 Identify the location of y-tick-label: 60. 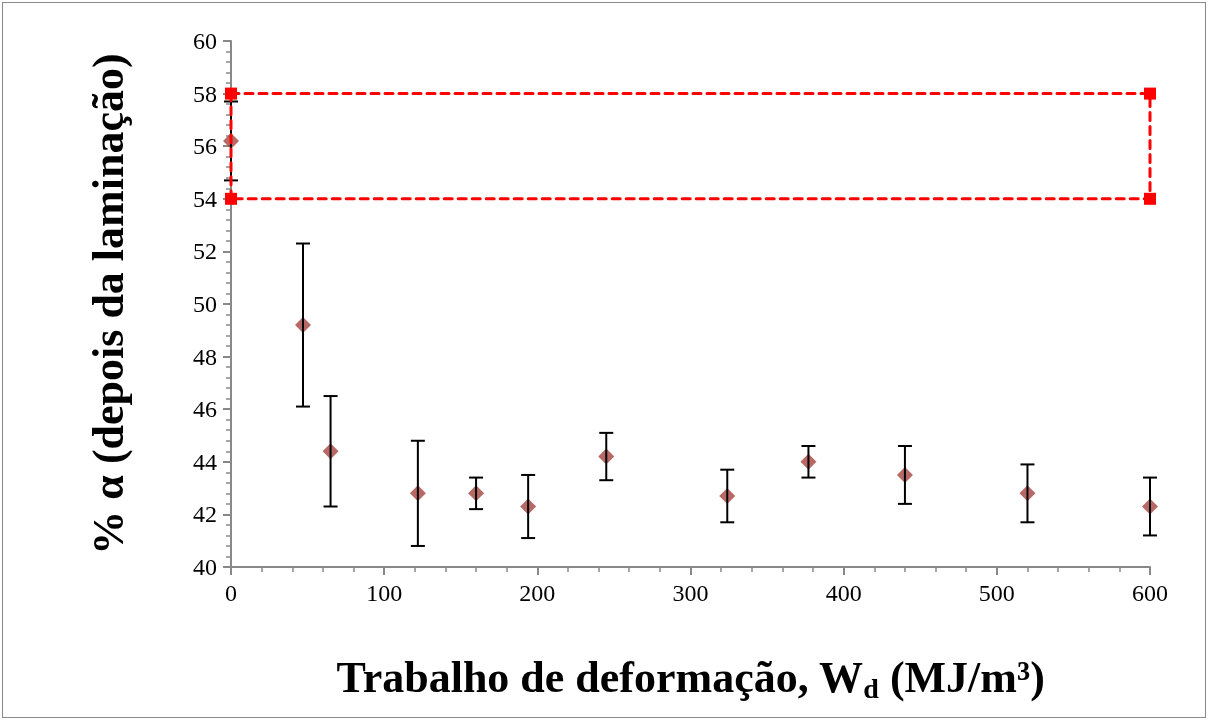
(205, 41).